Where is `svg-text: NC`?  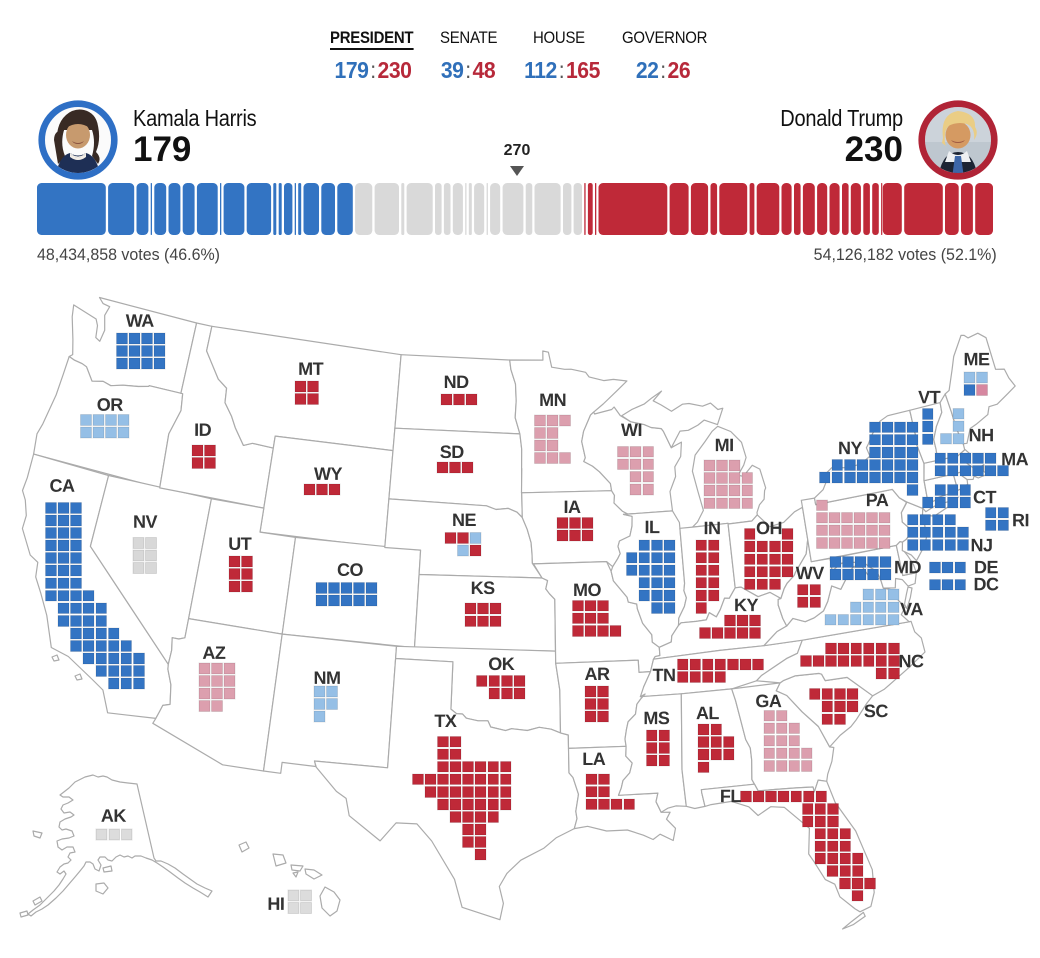 svg-text: NC is located at coordinates (911, 661).